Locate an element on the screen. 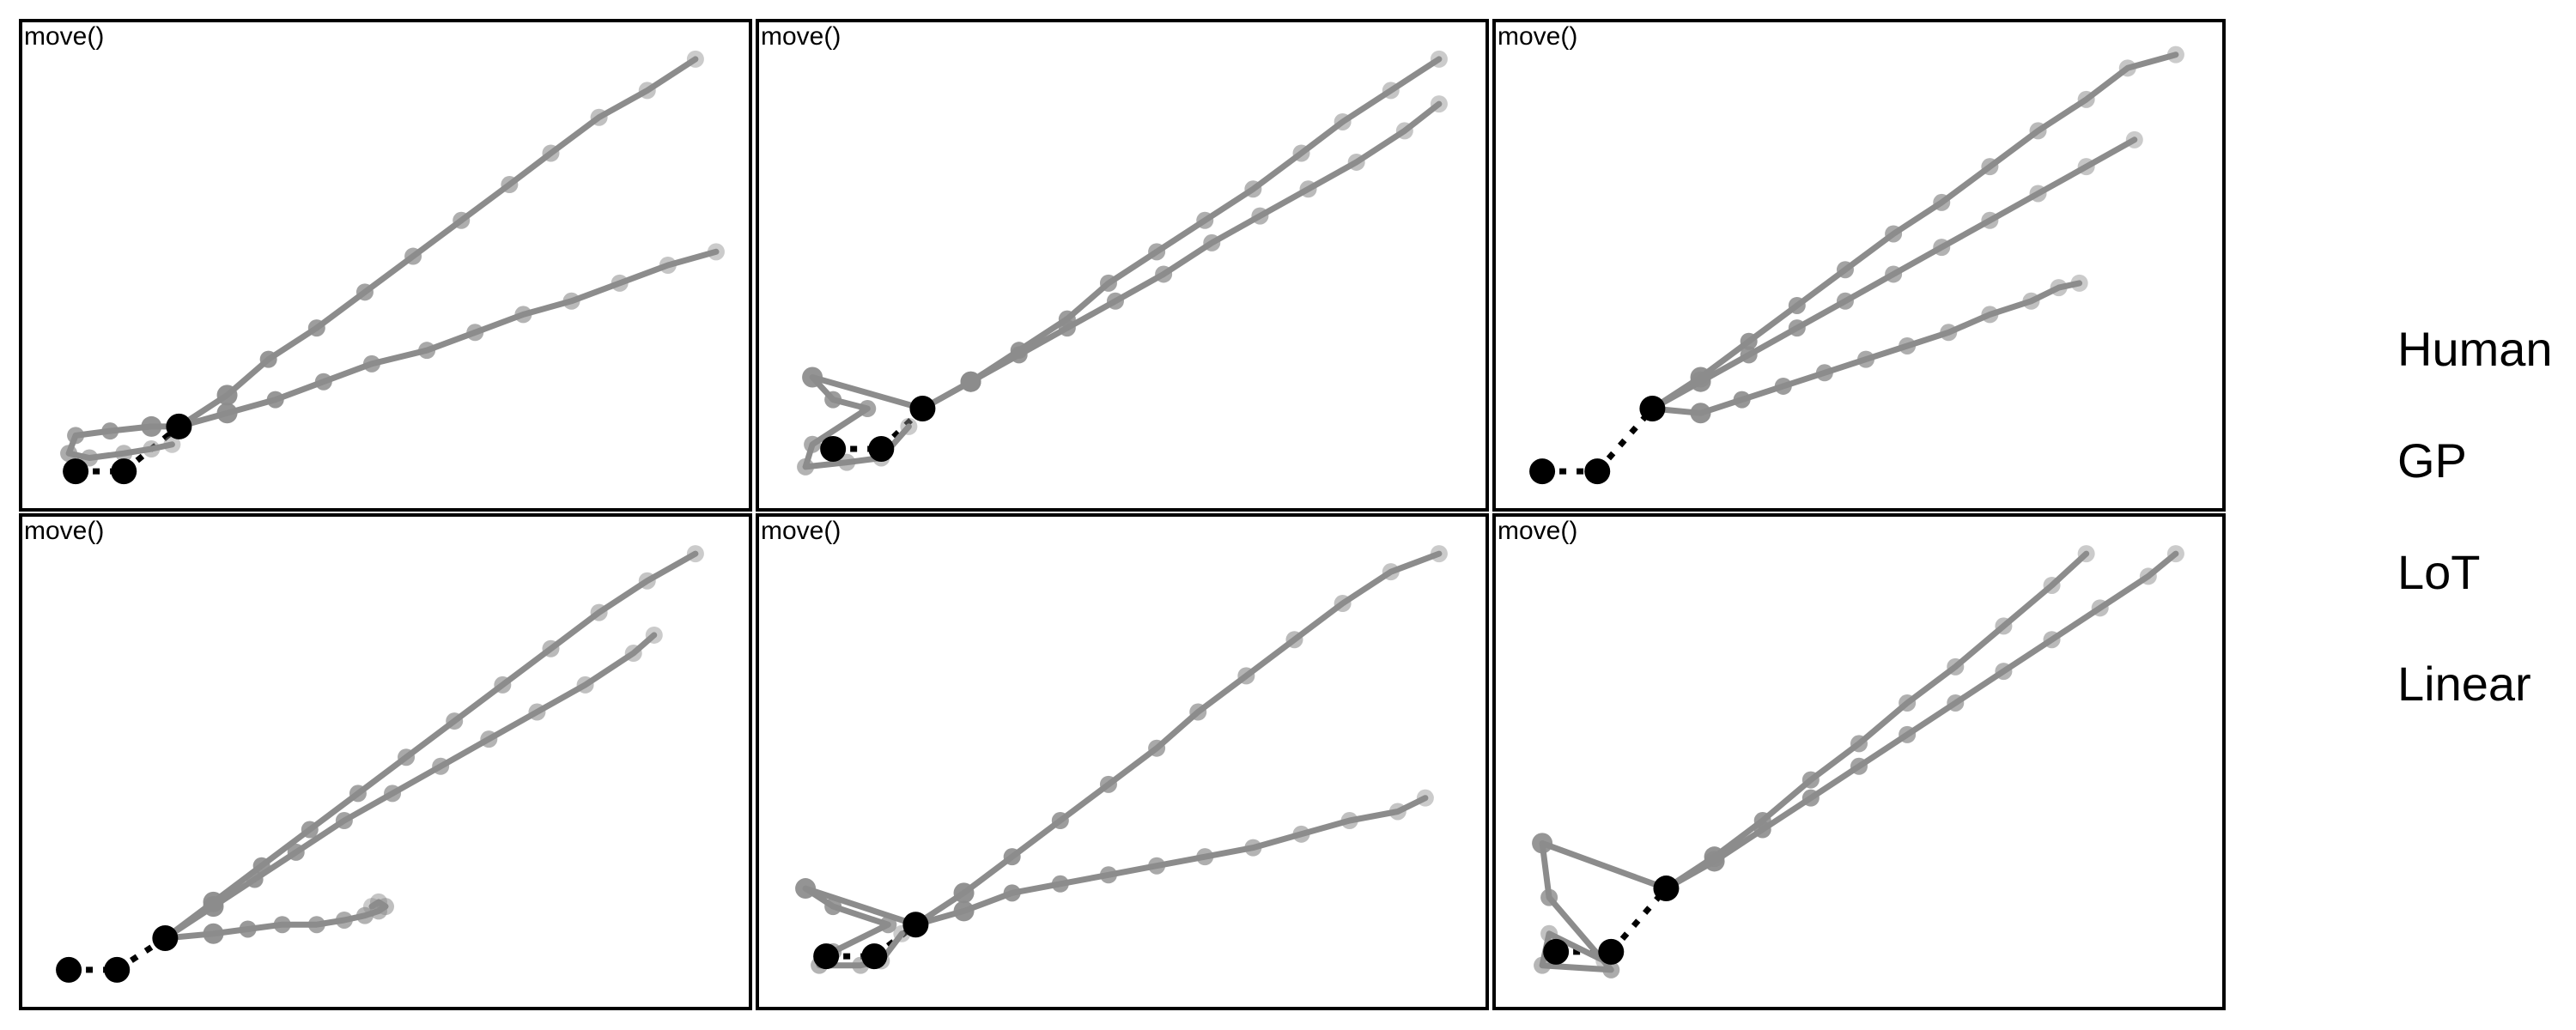 The height and width of the screenshot is (1030, 2576). legend-item-lot: LoT is located at coordinates (2439, 572).